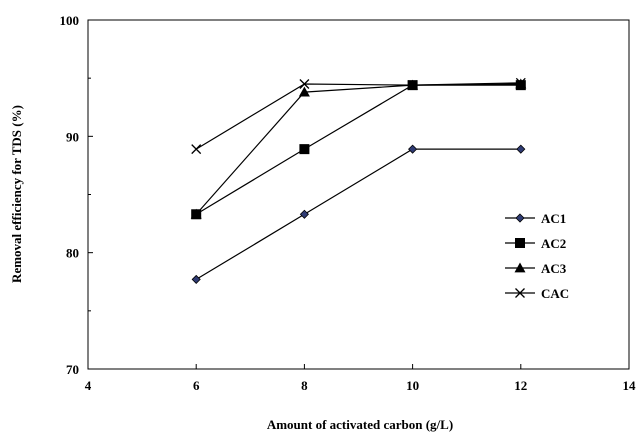 This screenshot has width=637, height=435. Describe the element at coordinates (16, 194) in the screenshot. I see `y-axis-label: Removal efficiency for TDS (%)` at that location.